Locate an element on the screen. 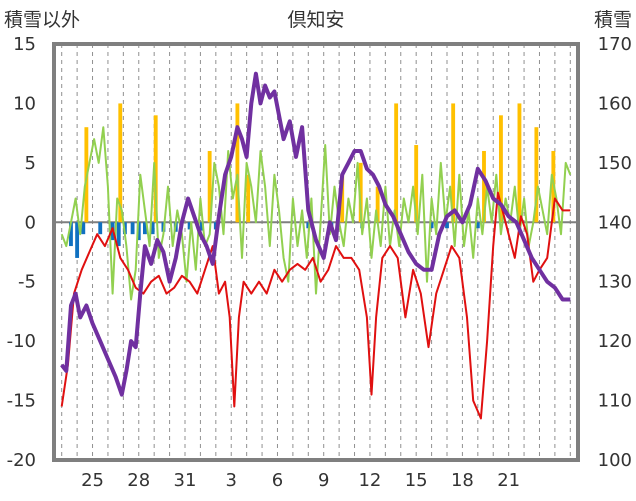 This screenshot has width=636, height=501. right-tick-label: 170 is located at coordinates (615, 44).